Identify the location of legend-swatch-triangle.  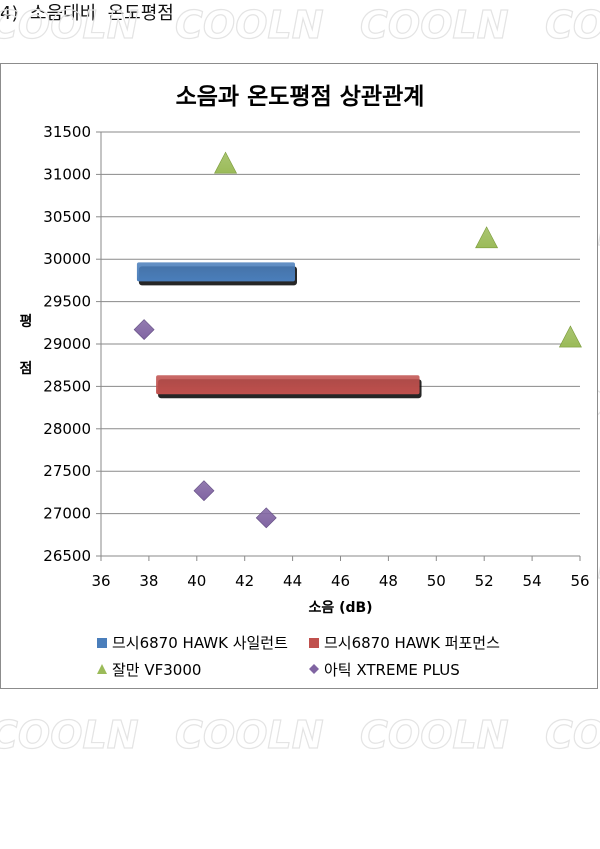
(102, 669).